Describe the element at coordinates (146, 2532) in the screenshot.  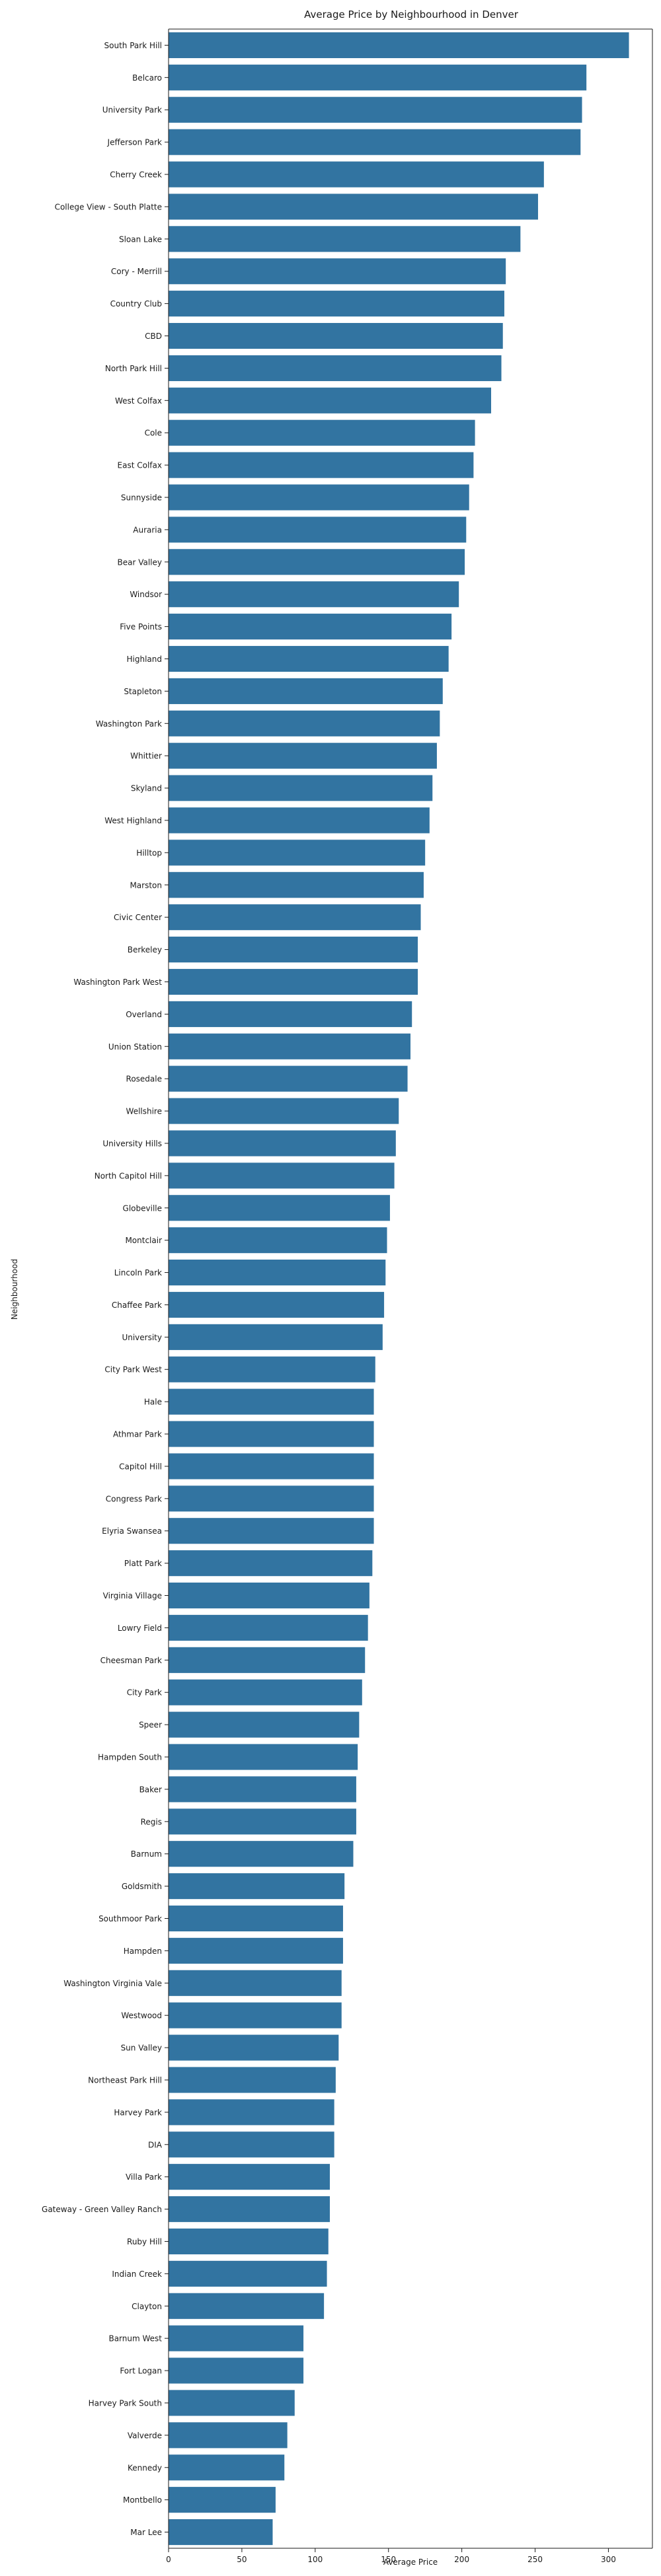
I see `y-tick-label: Mar Lee` at that location.